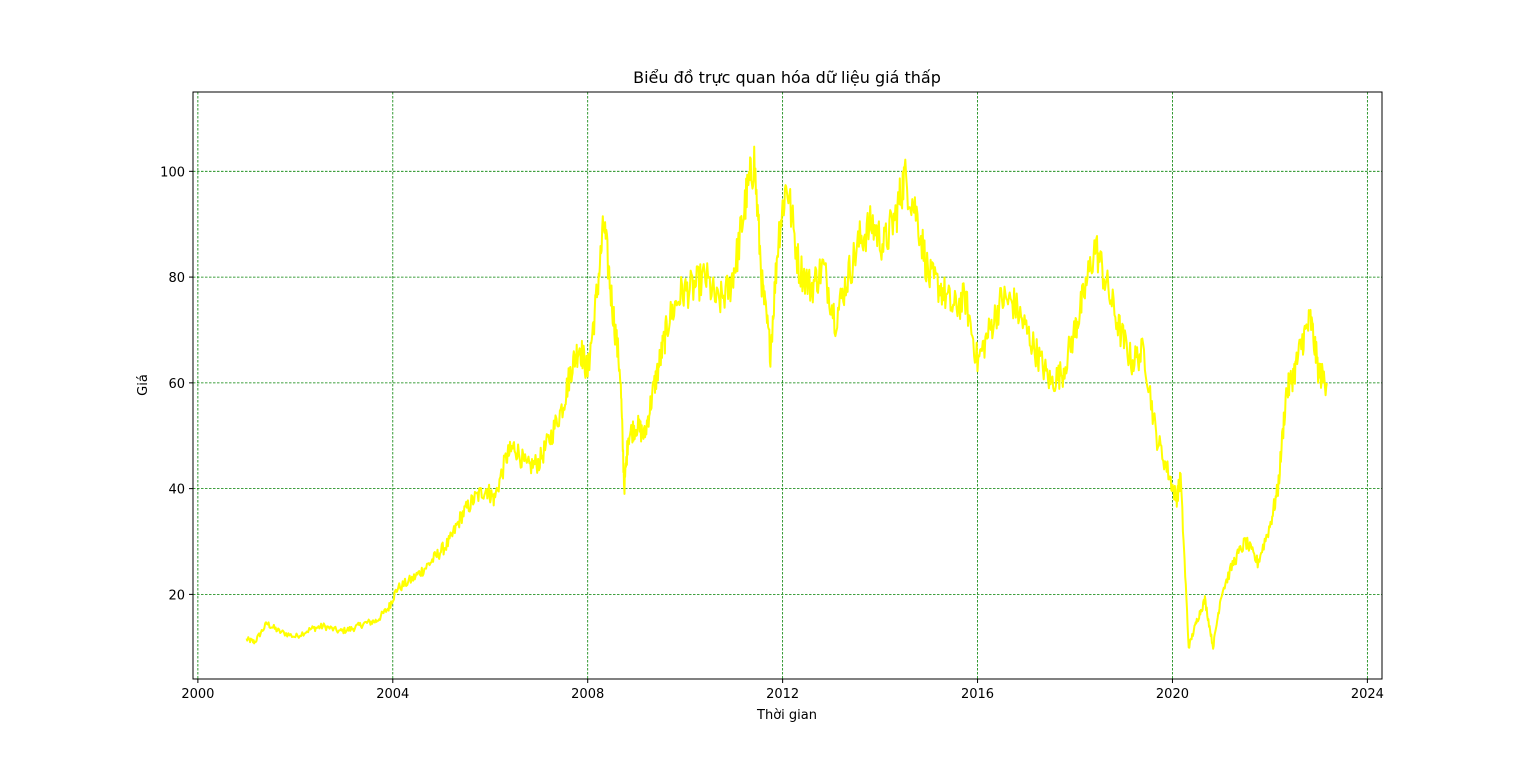  I want to click on y-tick-label: 100, so click(172, 172).